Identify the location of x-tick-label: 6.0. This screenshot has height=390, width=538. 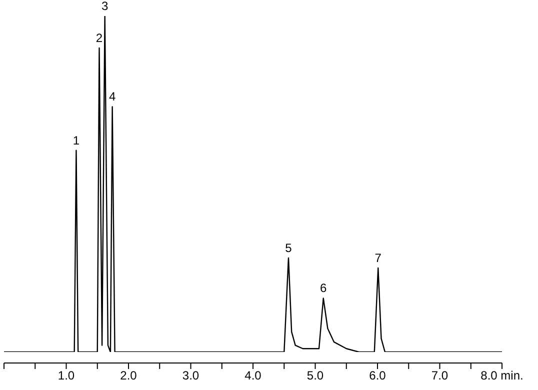
(377, 375).